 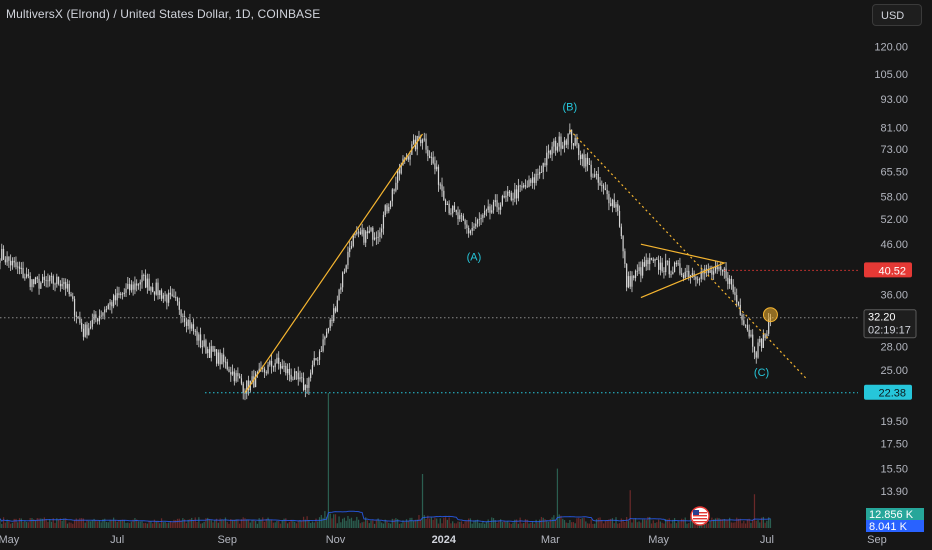 What do you see at coordinates (894, 197) in the screenshot?
I see `price-tick-label: 58.00` at bounding box center [894, 197].